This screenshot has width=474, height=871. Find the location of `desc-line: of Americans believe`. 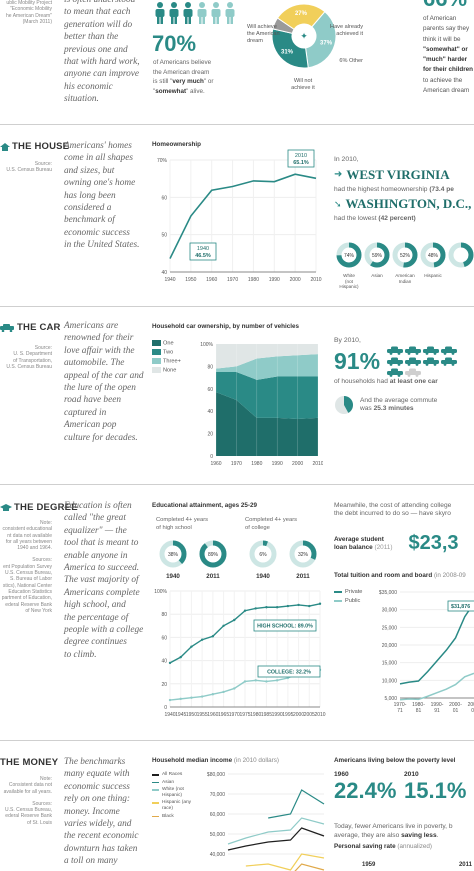

desc-line: of Americans believe is located at coordinates (182, 62).